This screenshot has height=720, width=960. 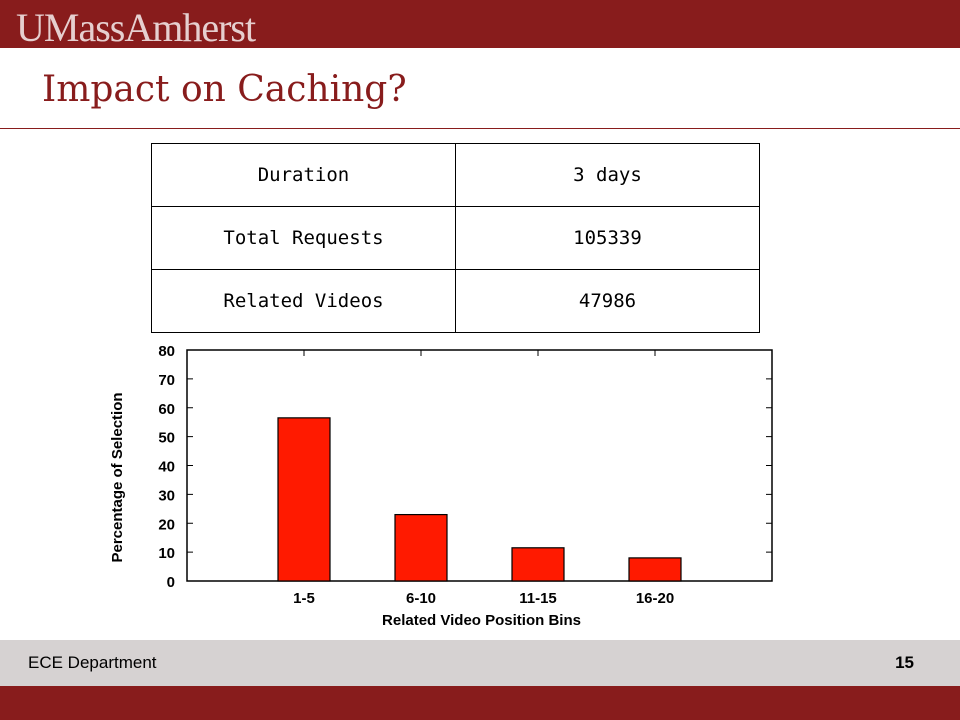 What do you see at coordinates (166, 380) in the screenshot?
I see `y-tick-label: 70` at bounding box center [166, 380].